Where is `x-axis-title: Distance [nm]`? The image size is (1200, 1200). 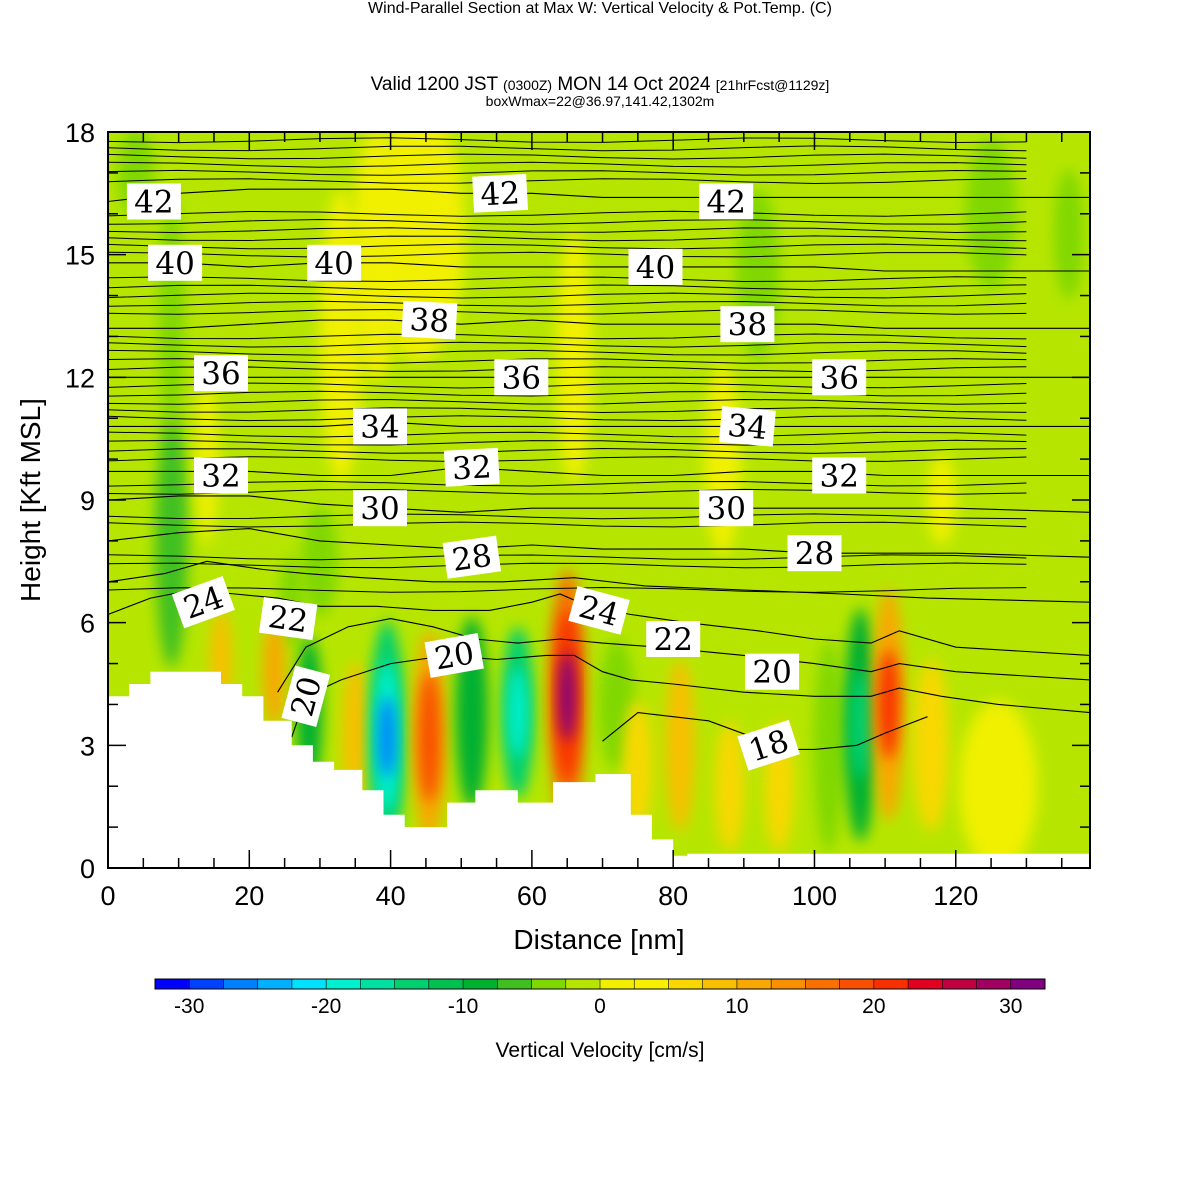 x-axis-title: Distance [nm] is located at coordinates (598, 939).